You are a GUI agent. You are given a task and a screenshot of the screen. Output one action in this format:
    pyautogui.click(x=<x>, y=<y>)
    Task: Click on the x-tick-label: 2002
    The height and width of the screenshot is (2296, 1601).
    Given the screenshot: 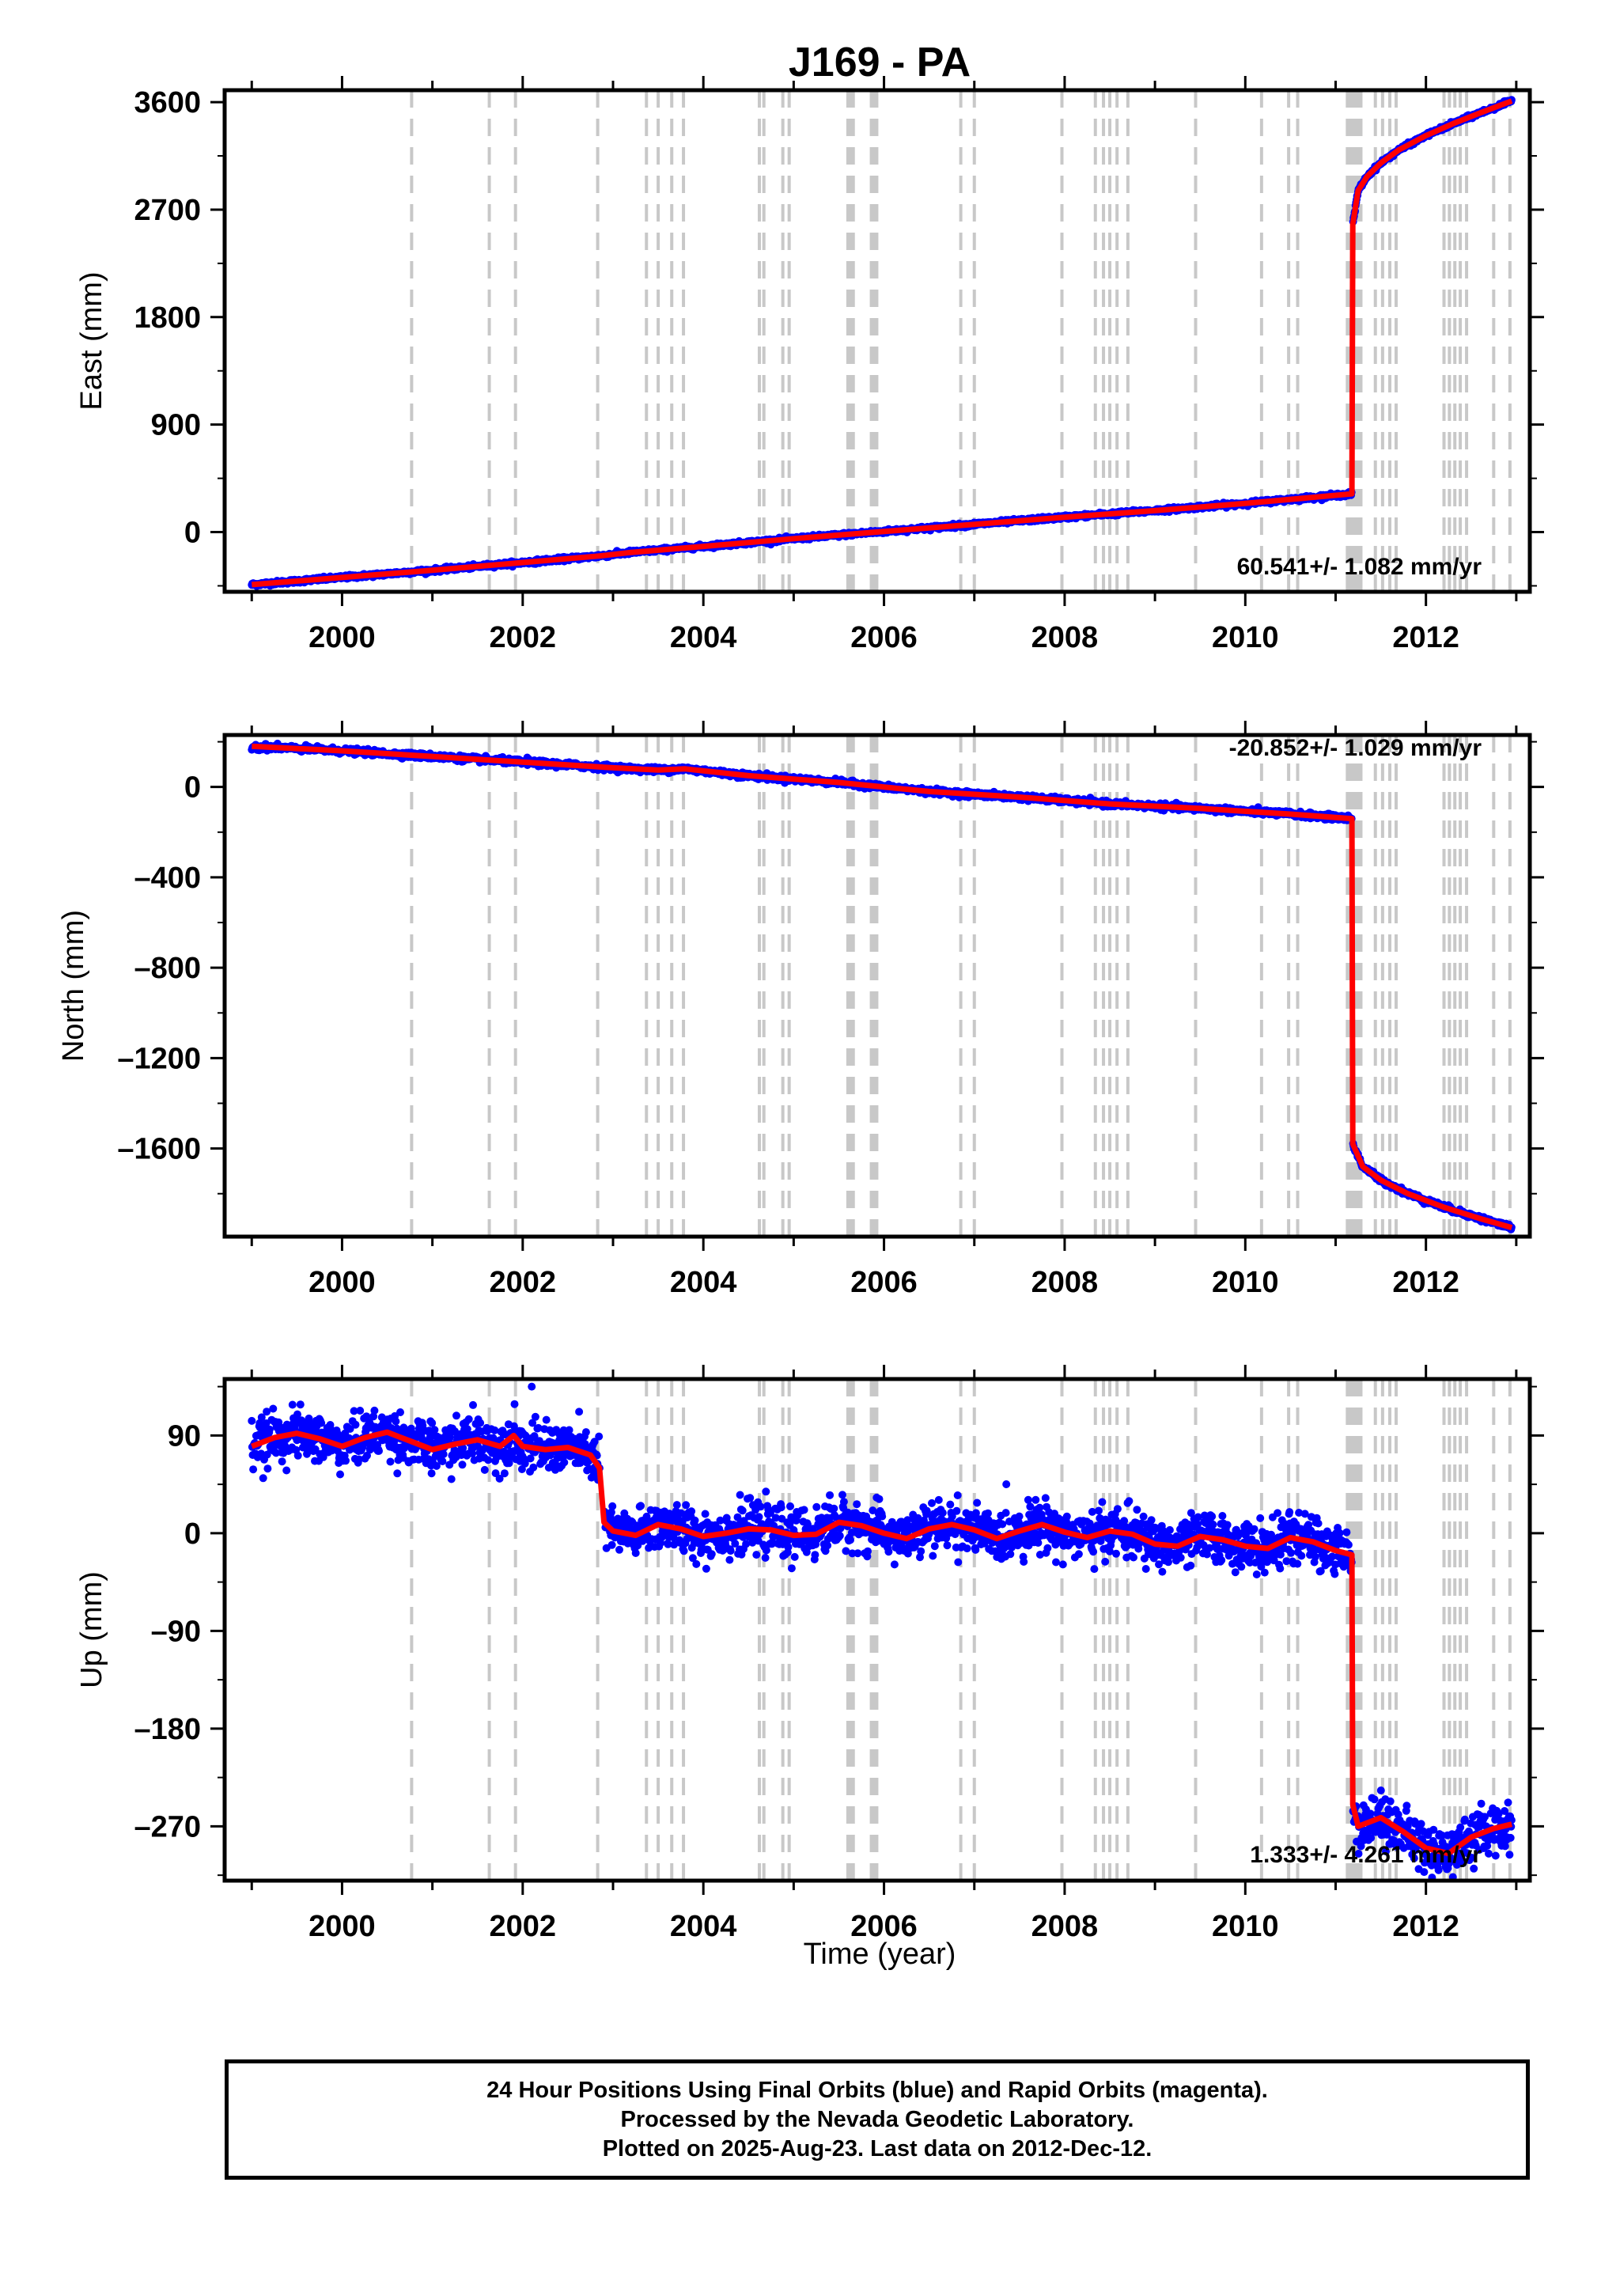 What is the action you would take?
    pyautogui.click(x=523, y=637)
    